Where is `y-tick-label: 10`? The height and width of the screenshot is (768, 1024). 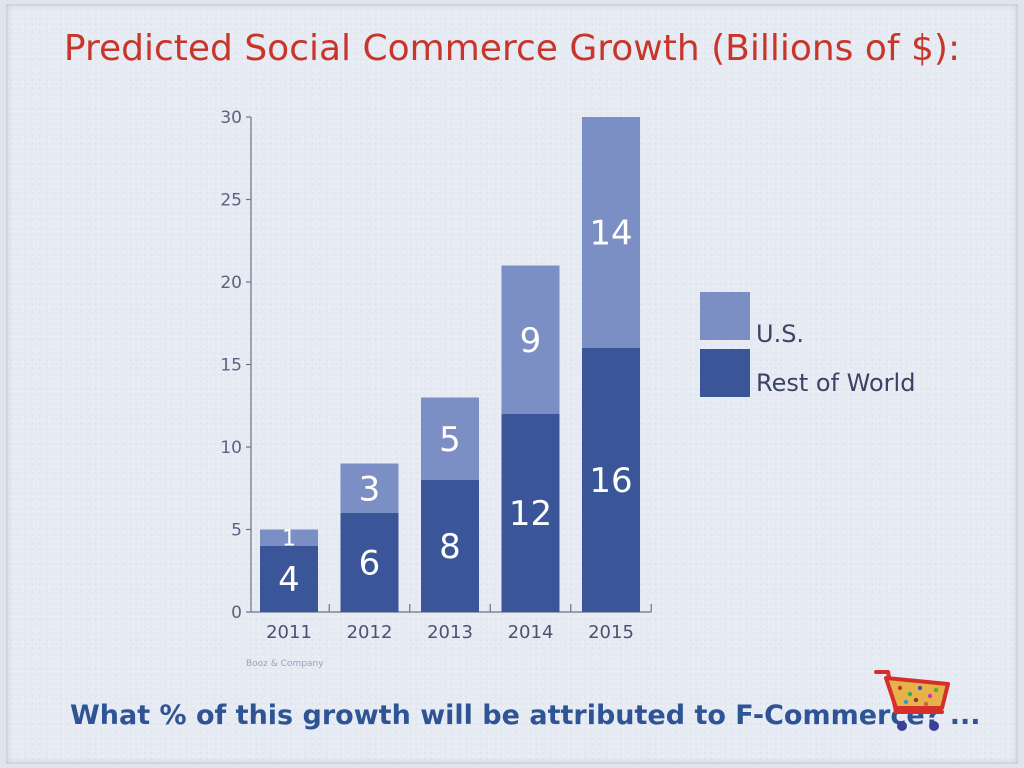 y-tick-label: 10 is located at coordinates (231, 448).